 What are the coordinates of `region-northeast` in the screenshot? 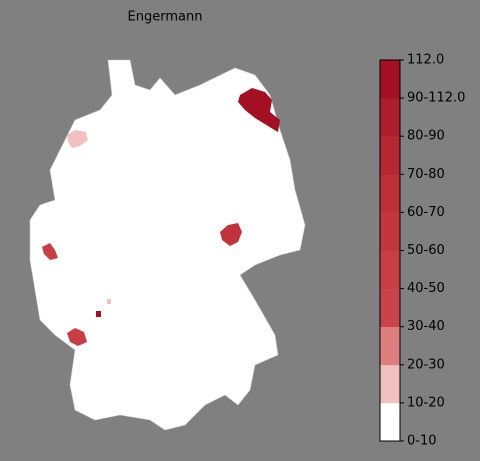 It's located at (259, 110).